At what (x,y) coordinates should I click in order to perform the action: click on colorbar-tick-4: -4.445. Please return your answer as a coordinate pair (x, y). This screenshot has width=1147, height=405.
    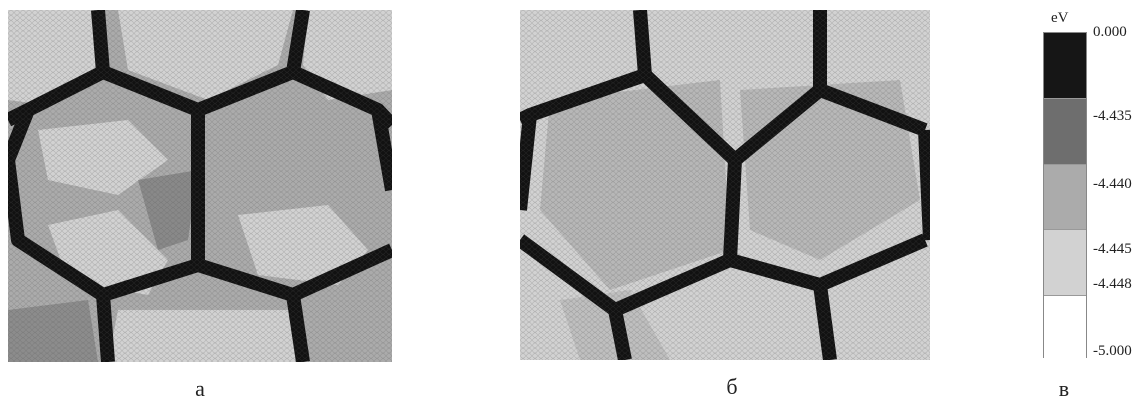
    Looking at the image, I should click on (1112, 249).